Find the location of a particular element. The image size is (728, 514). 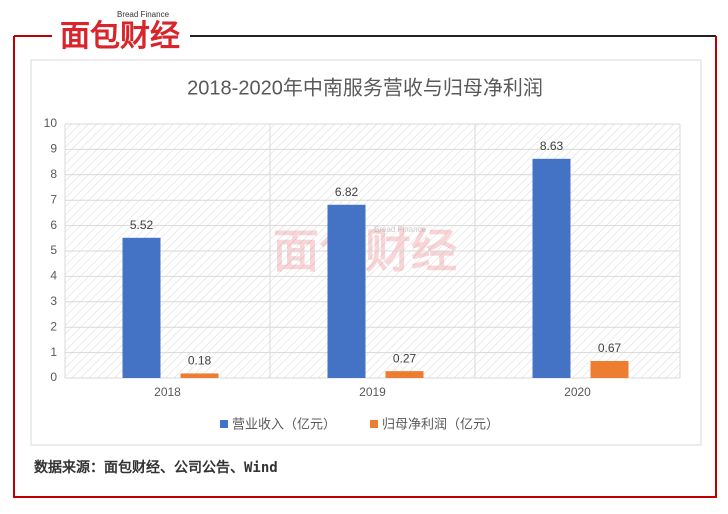

y-tick-label: 9 is located at coordinates (53, 149).